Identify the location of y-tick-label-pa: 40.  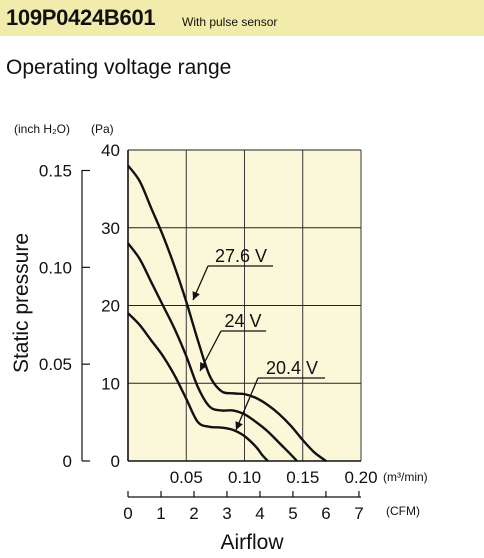
(110, 150).